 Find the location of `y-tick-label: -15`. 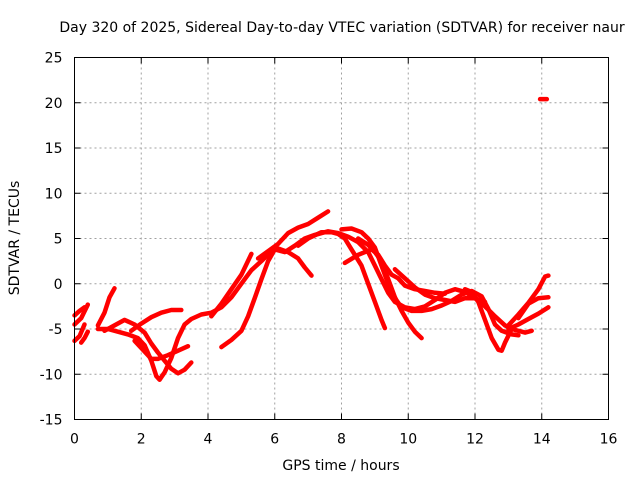

y-tick-label: -15 is located at coordinates (51, 421).